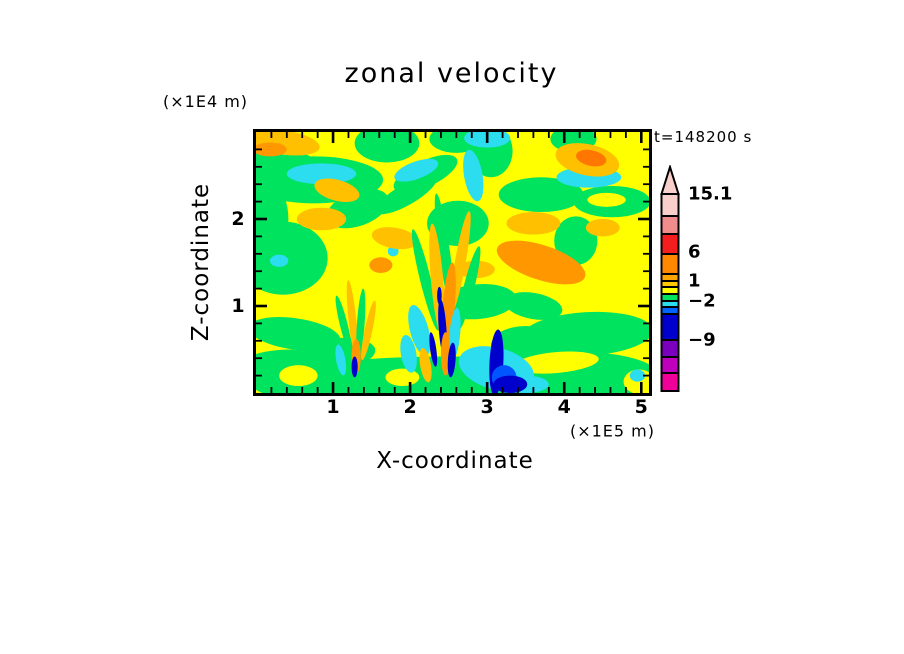 The width and height of the screenshot is (904, 654). What do you see at coordinates (455, 461) in the screenshot?
I see `x-axis-title: X-coordinate` at bounding box center [455, 461].